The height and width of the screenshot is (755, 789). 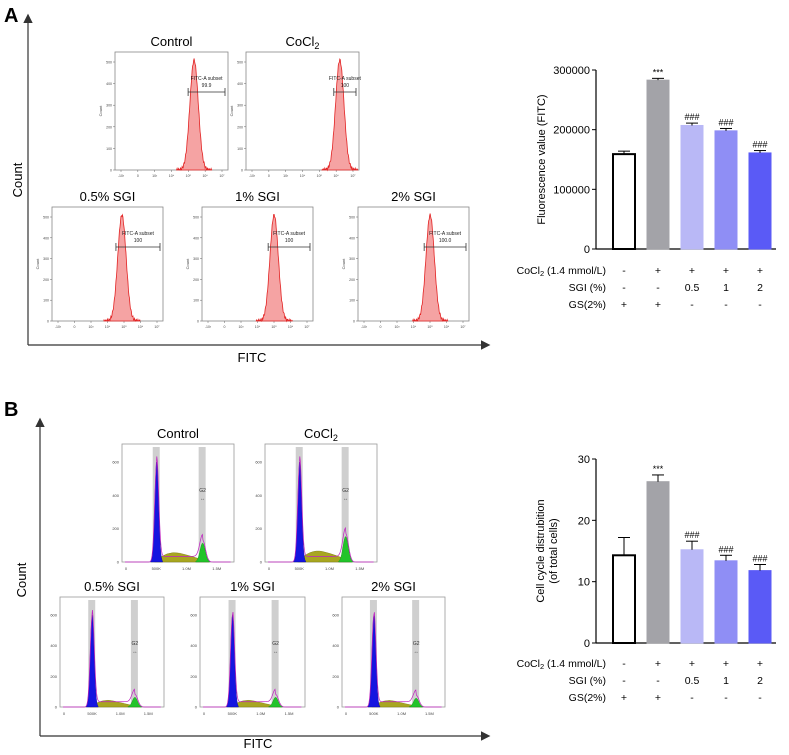 I want to click on g2-peak, so click(x=135, y=702).